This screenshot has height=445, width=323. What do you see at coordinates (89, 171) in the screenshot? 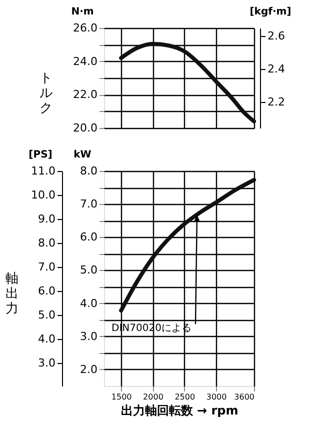
I see `y-tick-label: 8.0` at bounding box center [89, 171].